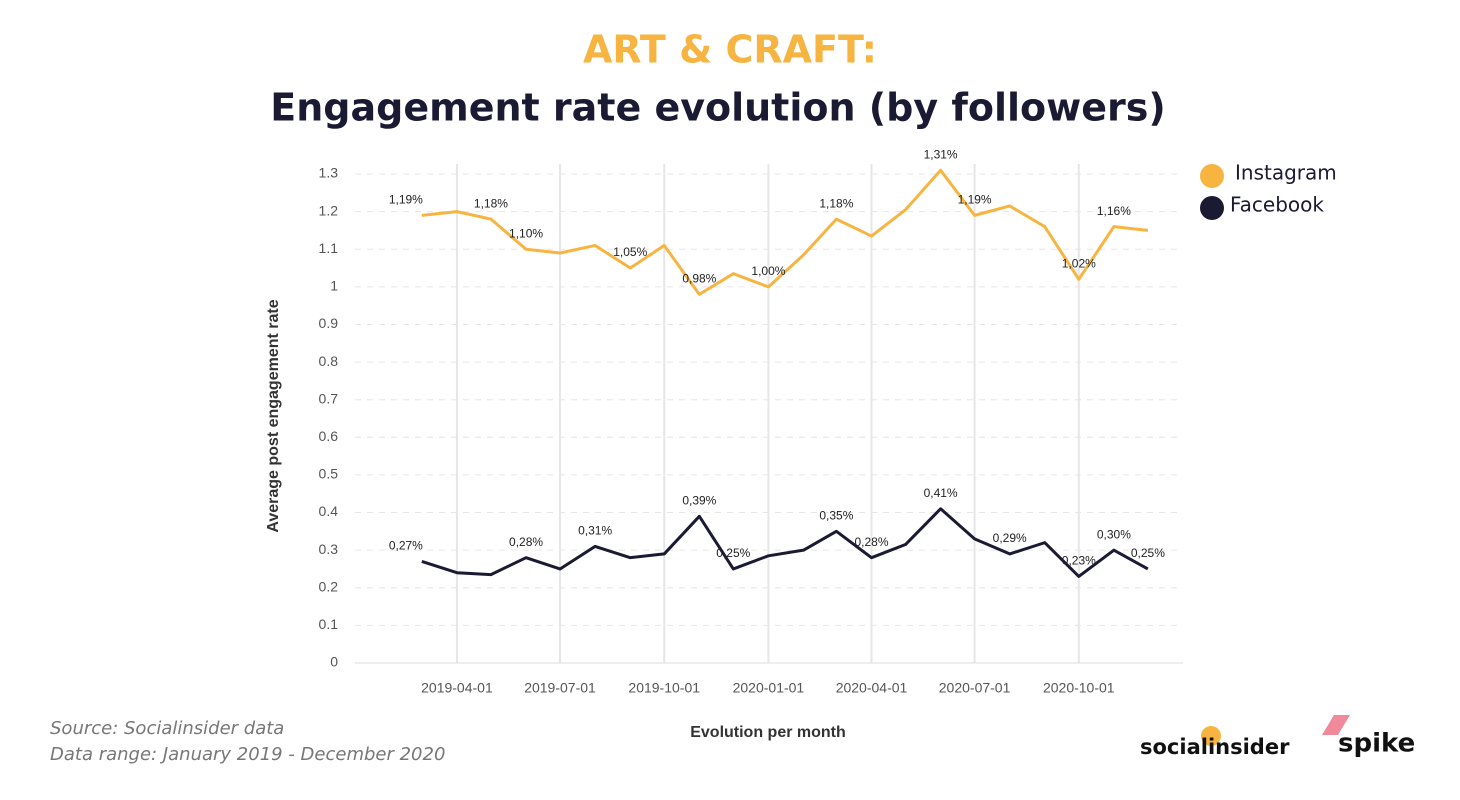  I want to click on x-tick-label: 2020-04-01, so click(872, 688).